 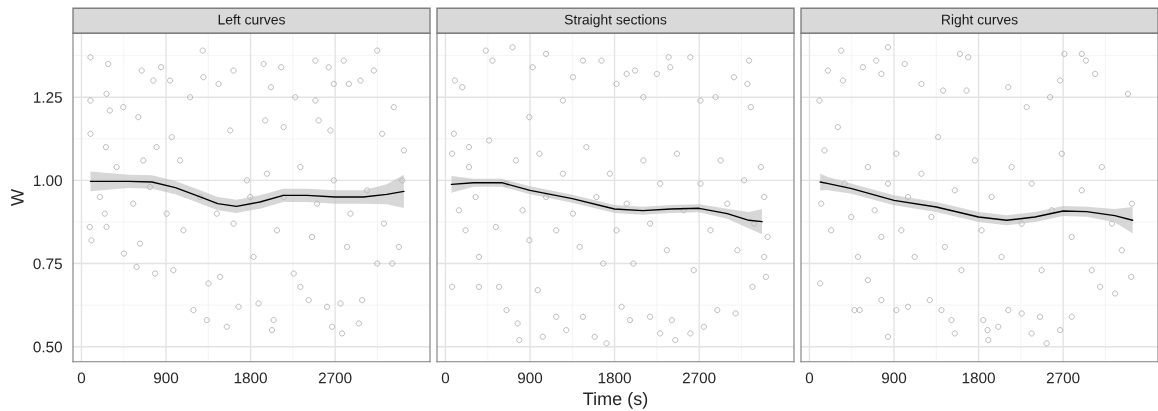 I want to click on y-tick-label: 1.25, so click(x=48, y=97).